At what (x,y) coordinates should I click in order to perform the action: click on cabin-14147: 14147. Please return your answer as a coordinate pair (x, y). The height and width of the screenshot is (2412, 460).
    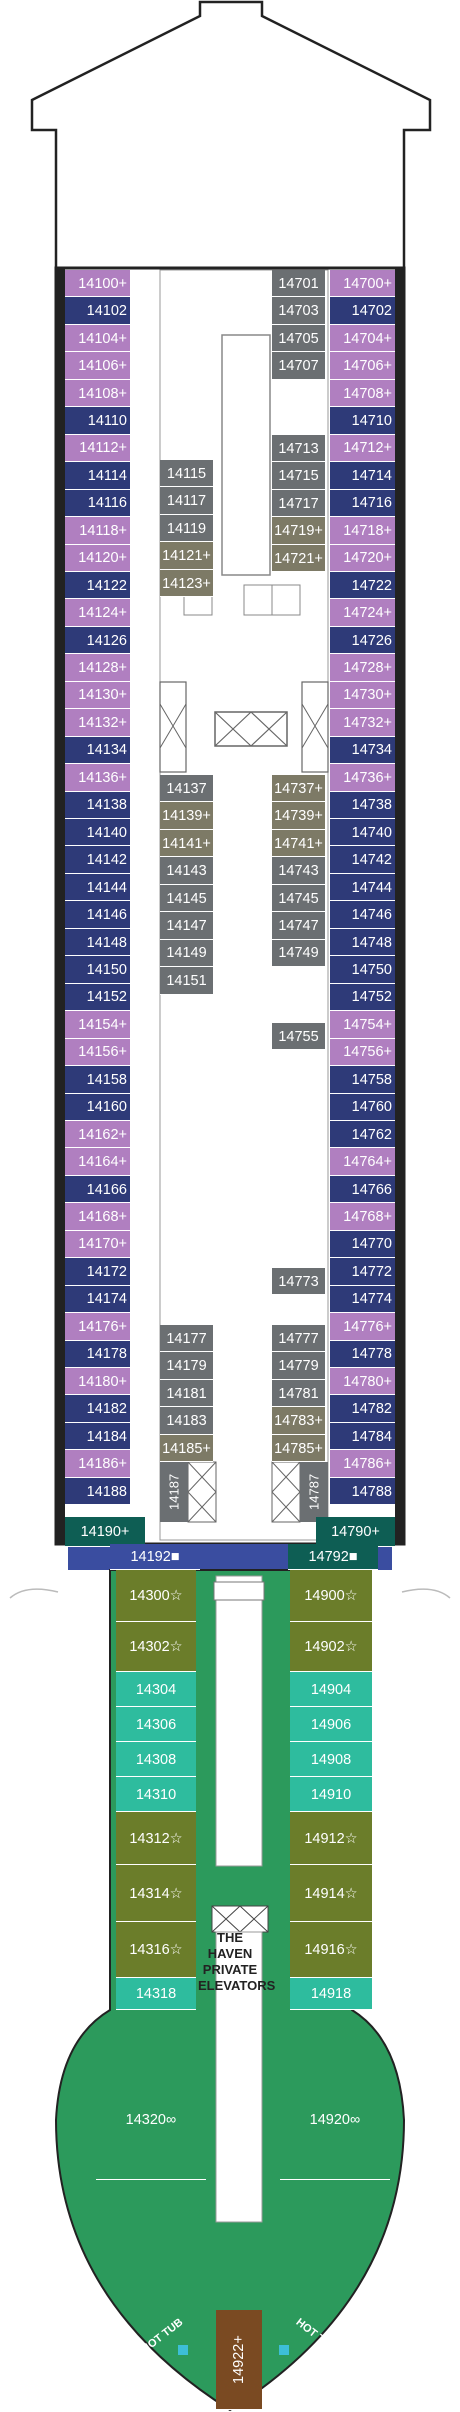
    Looking at the image, I should click on (186, 926).